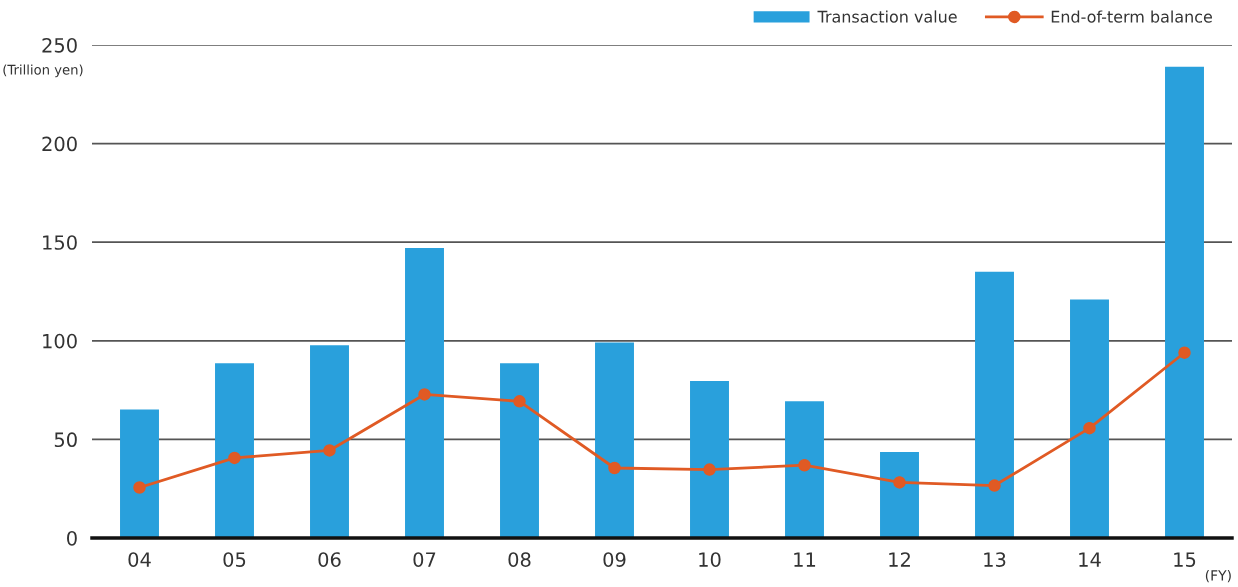  What do you see at coordinates (519, 559) in the screenshot?
I see `x-tick-label: 08` at bounding box center [519, 559].